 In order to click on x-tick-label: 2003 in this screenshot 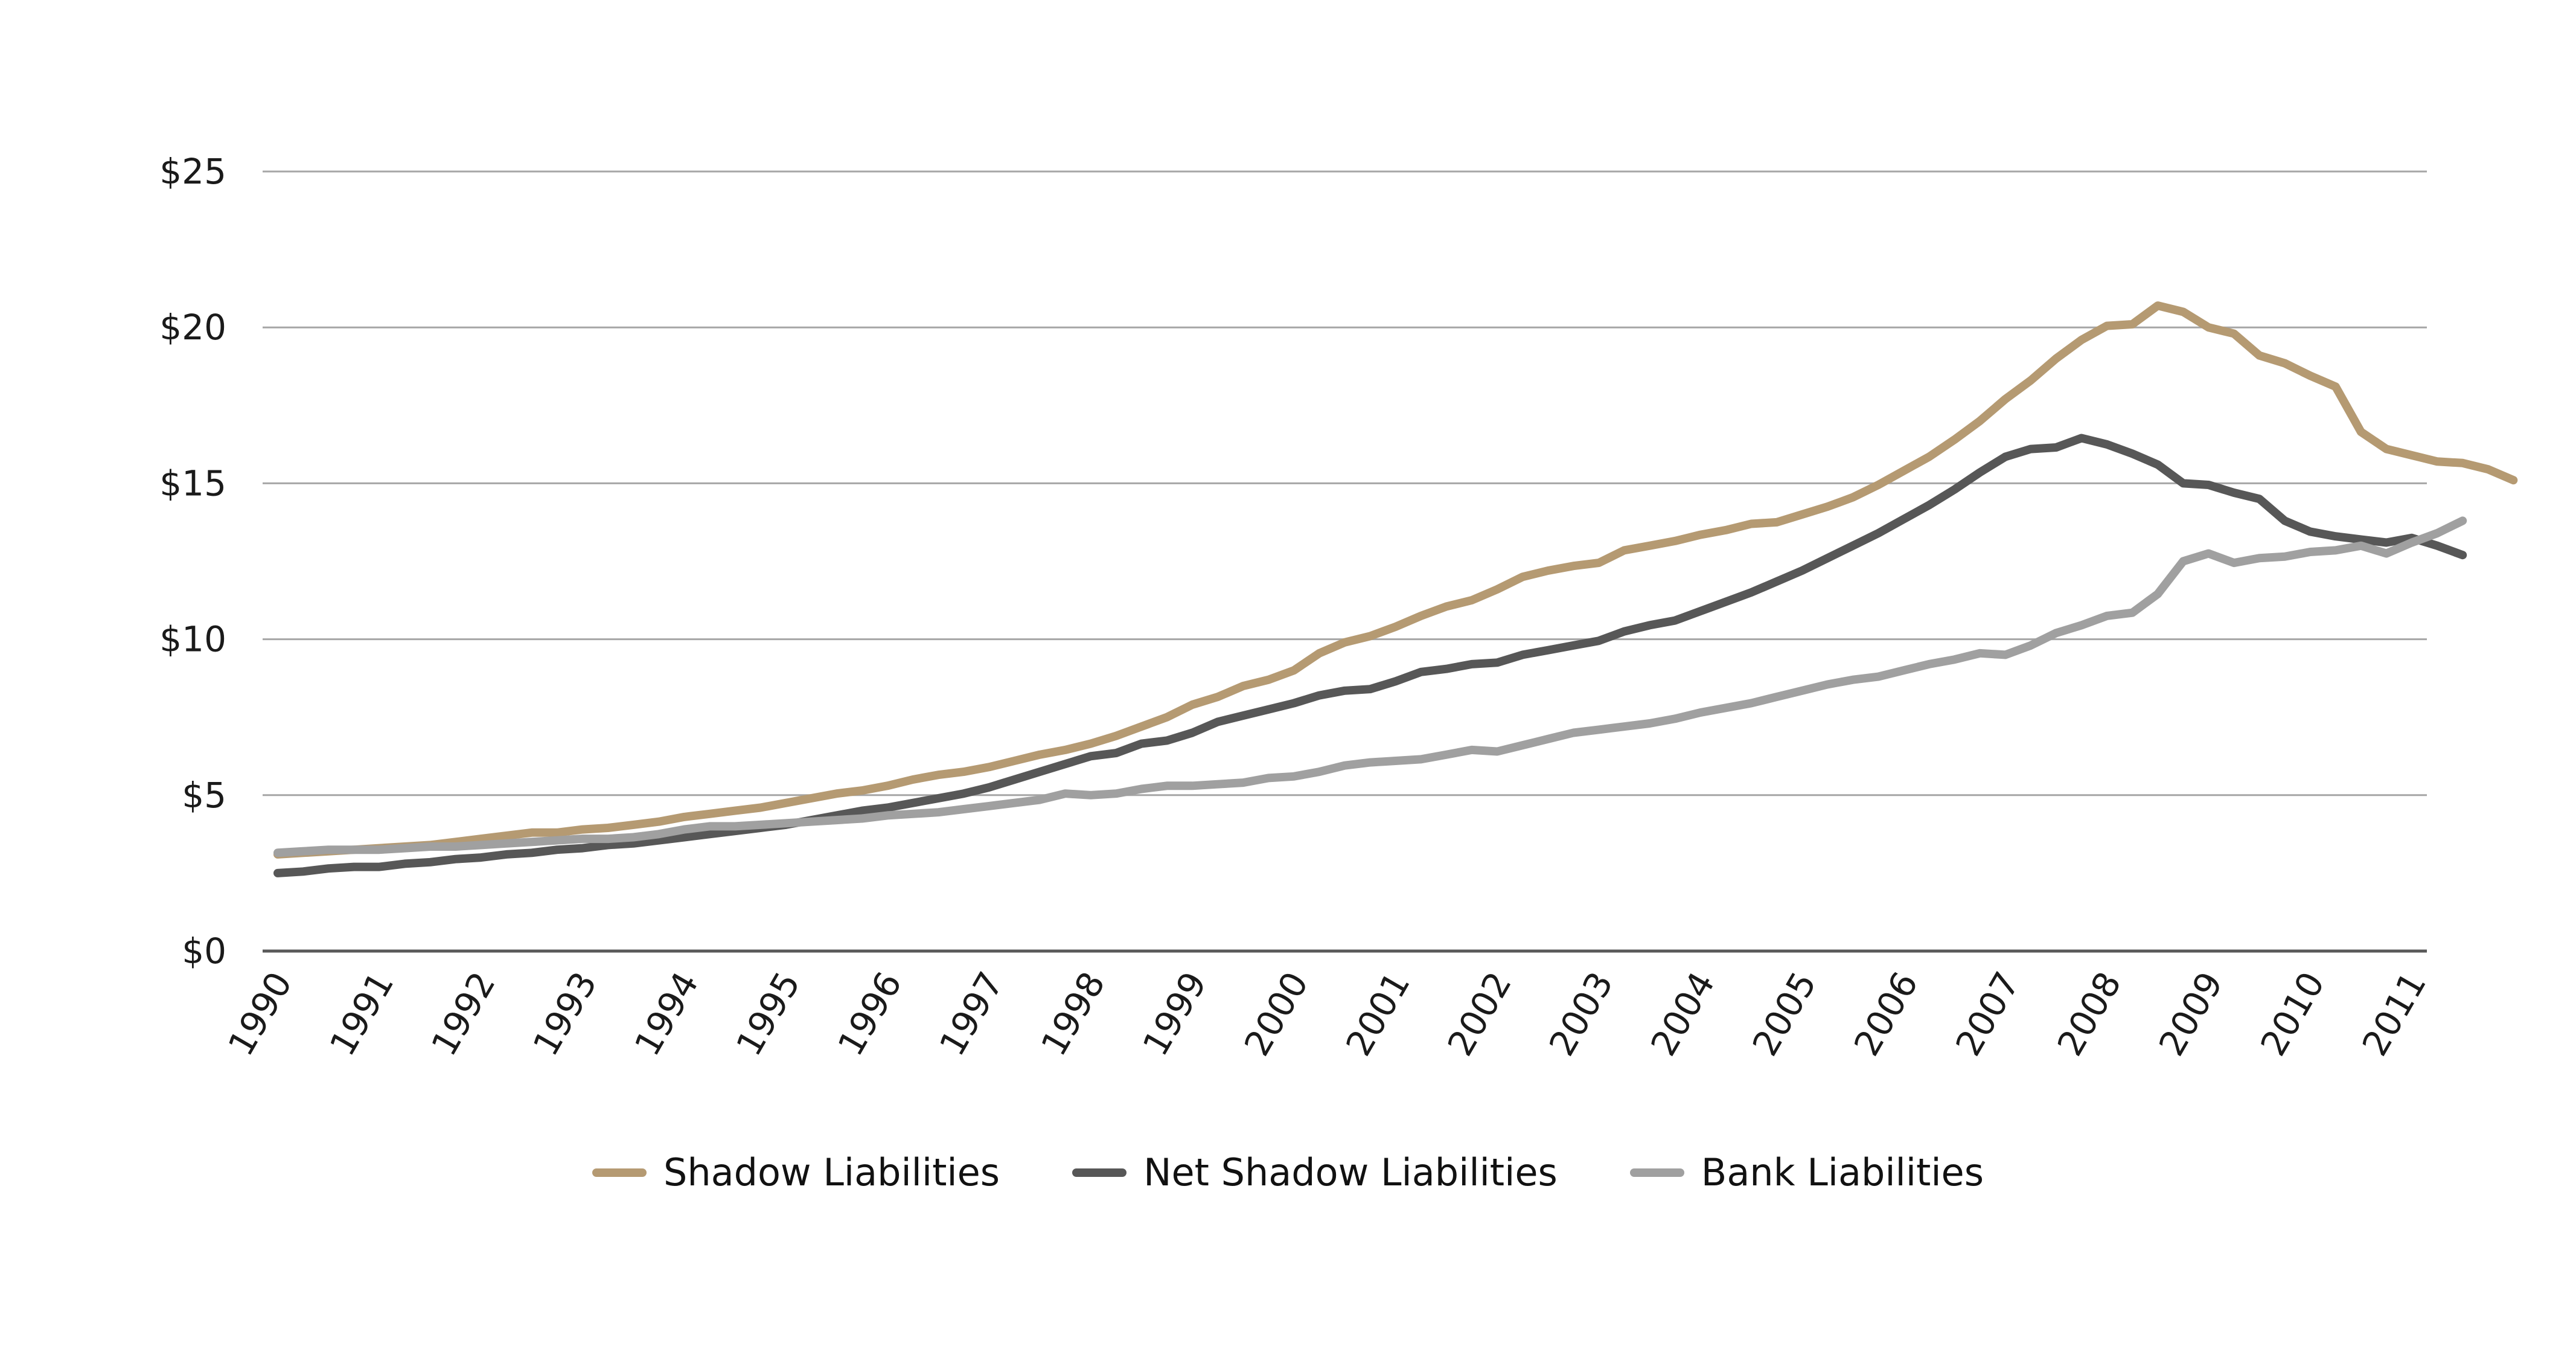, I will do `click(1582, 1014)`.